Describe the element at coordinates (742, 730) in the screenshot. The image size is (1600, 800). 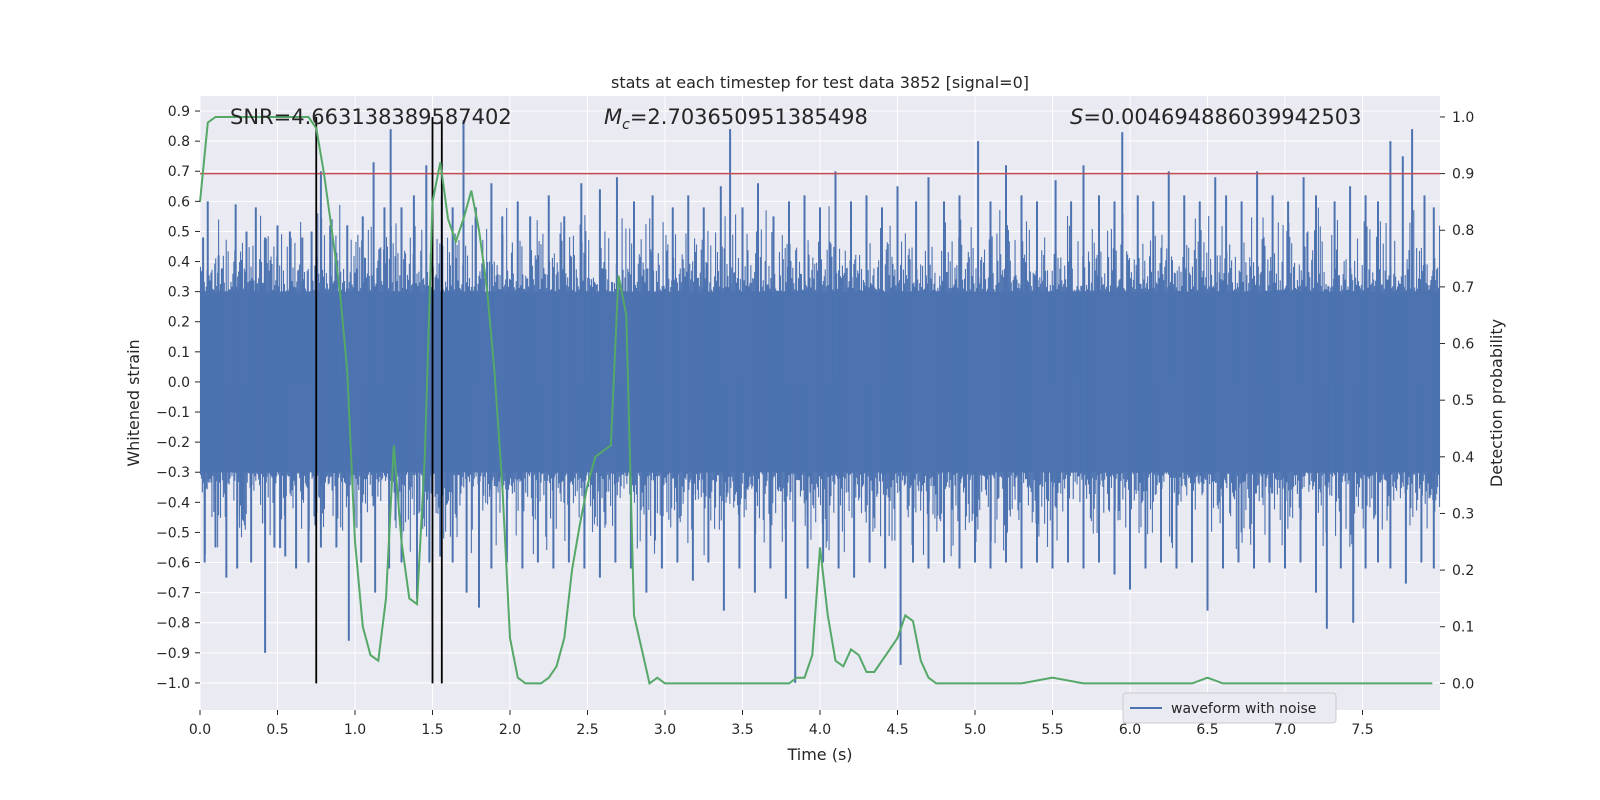
I see `x-tick-label: 3.5` at that location.